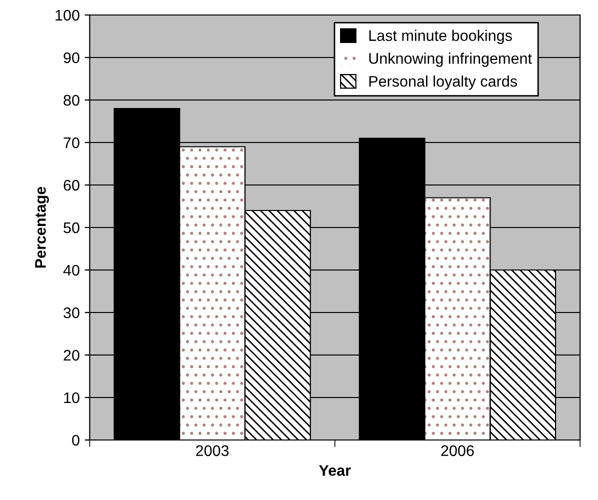  What do you see at coordinates (72, 312) in the screenshot?
I see `y-tick-label: 30` at bounding box center [72, 312].